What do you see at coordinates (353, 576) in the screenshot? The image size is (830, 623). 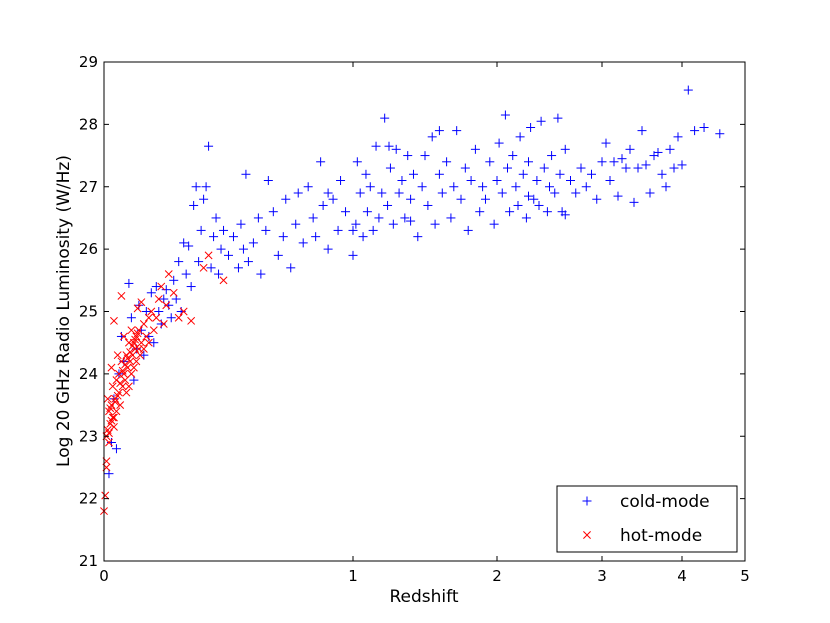 I see `x-tick-label: 1` at bounding box center [353, 576].